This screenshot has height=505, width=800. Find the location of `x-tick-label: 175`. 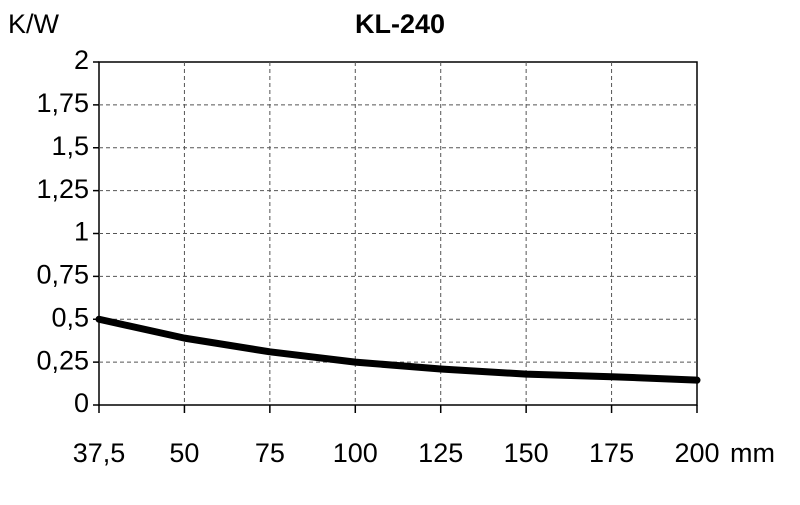

x-tick-label: 175 is located at coordinates (611, 453).